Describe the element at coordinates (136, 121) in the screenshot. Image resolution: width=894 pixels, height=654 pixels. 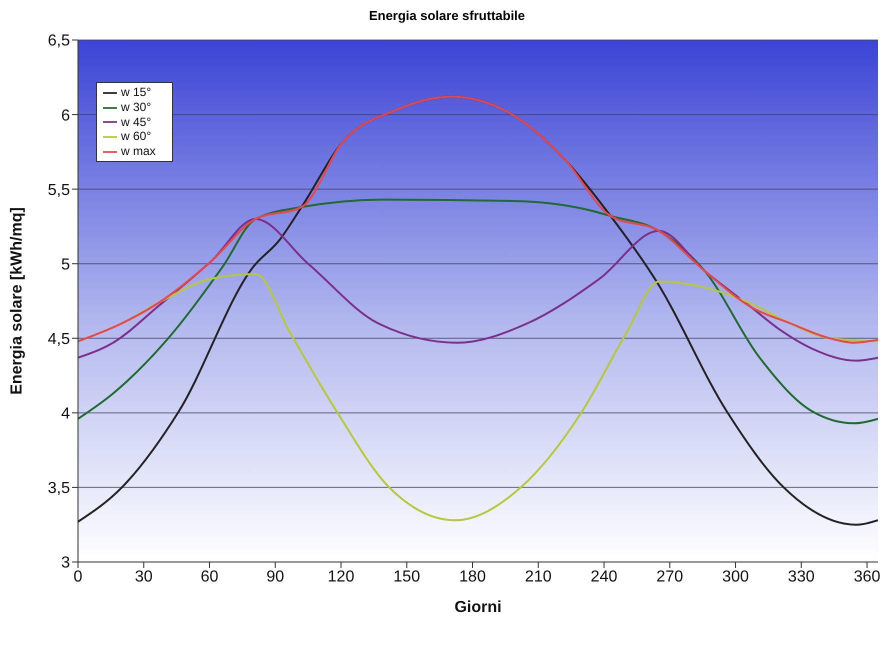
I see `legend-label: w 45°` at that location.